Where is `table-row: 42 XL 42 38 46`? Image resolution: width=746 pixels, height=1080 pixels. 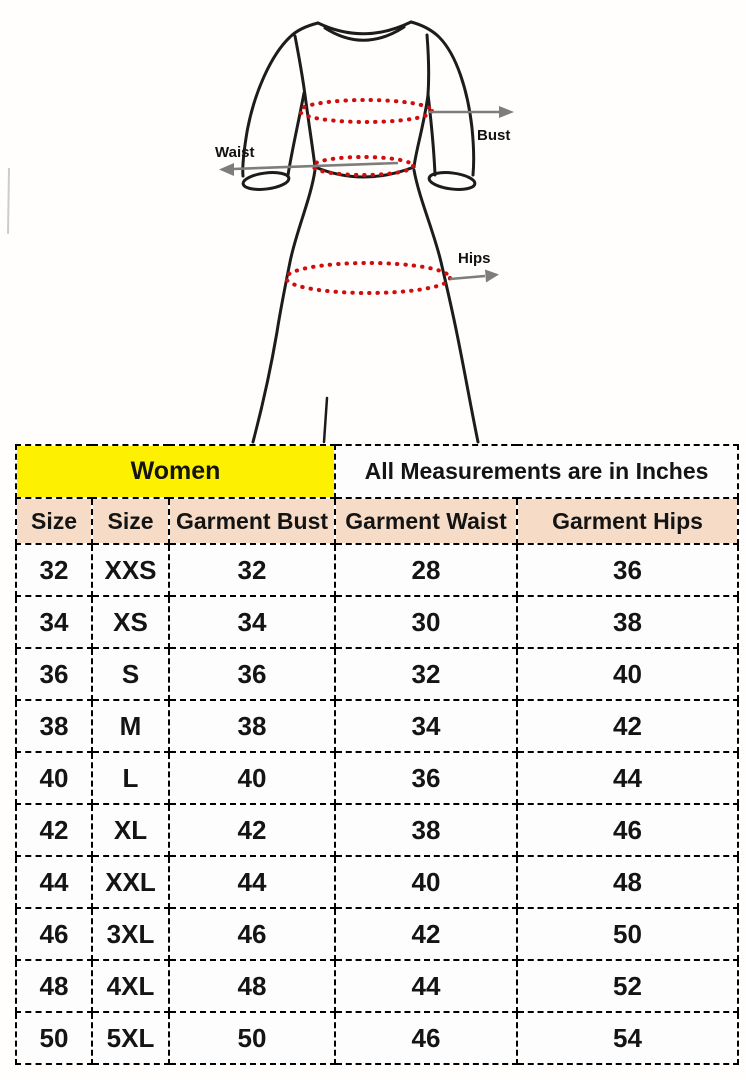 table-row: 42 XL 42 38 46 is located at coordinates (377, 830).